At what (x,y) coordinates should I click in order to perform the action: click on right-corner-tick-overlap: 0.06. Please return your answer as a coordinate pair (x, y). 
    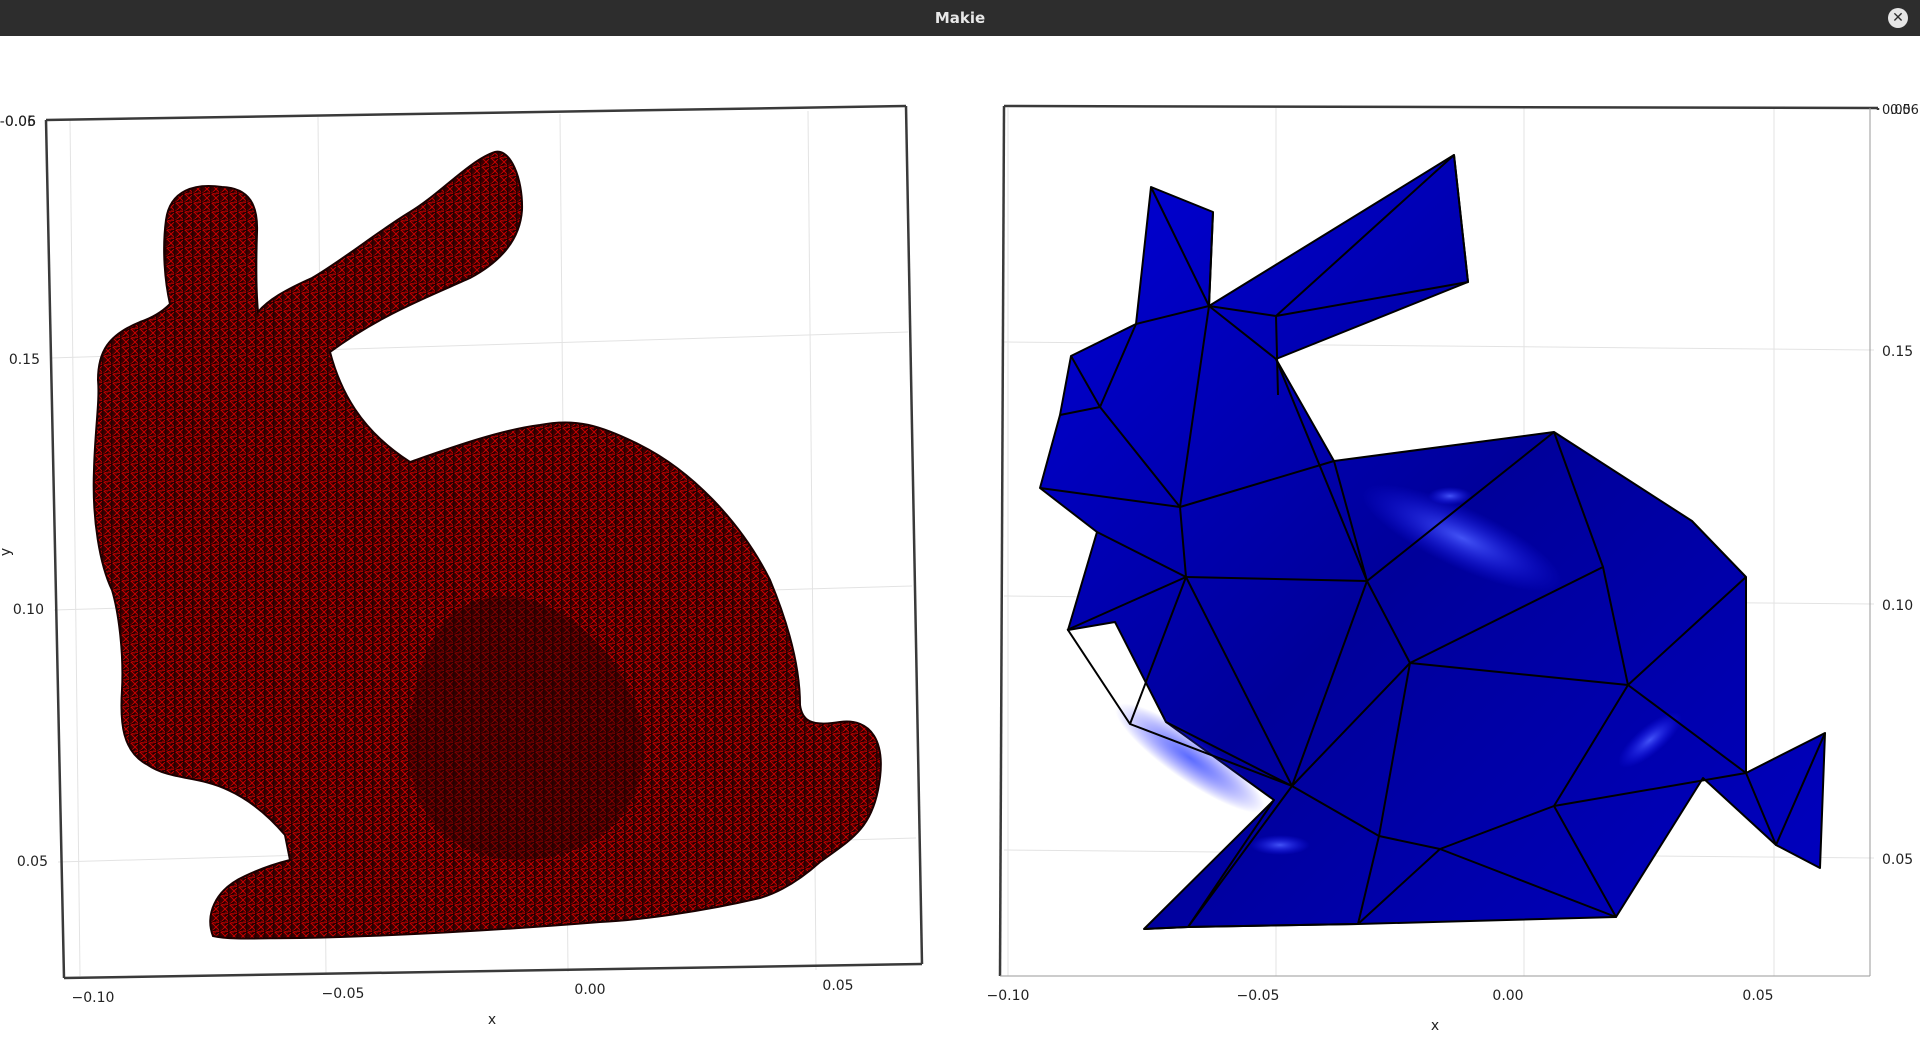
    Looking at the image, I should click on (1904, 110).